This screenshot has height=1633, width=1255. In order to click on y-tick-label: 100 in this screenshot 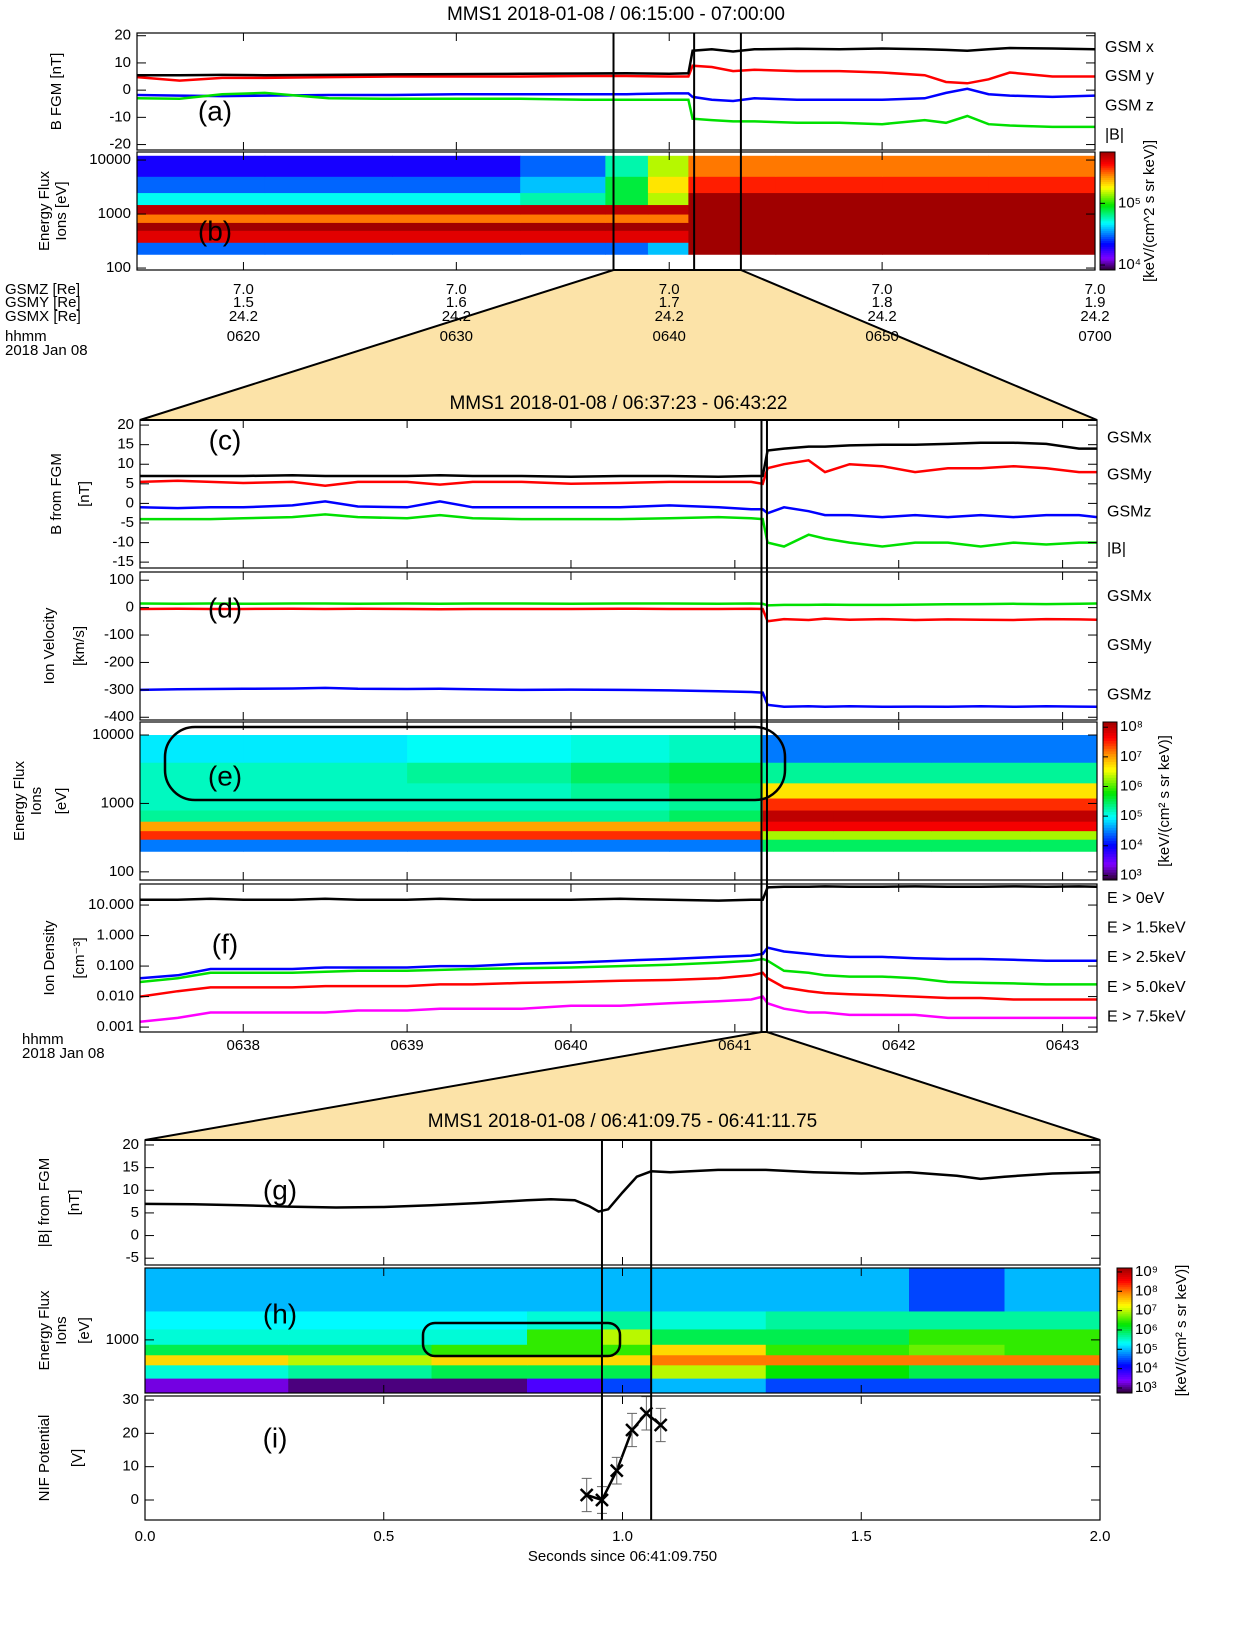, I will do `click(121, 871)`.